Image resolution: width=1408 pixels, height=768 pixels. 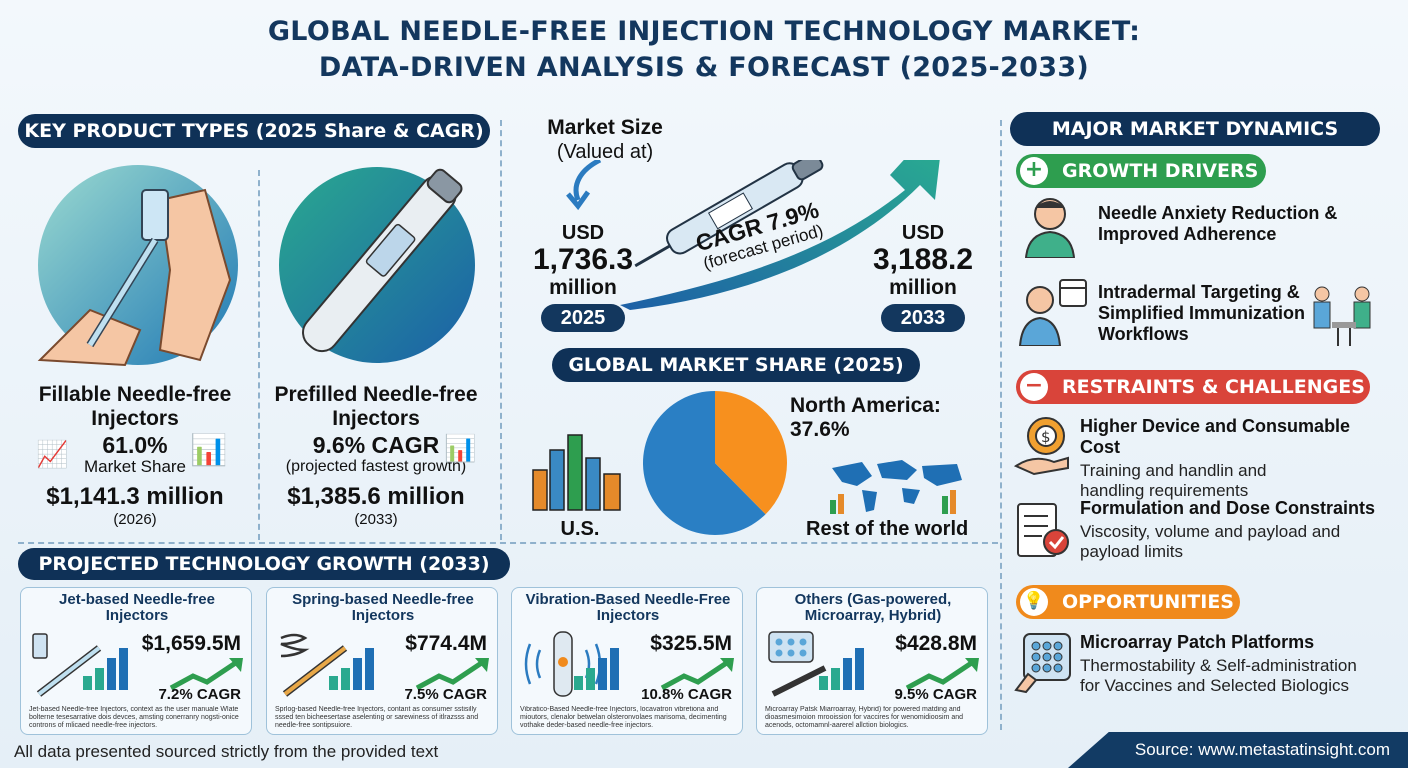 I want to click on market-start: USD 1,736.3 million 2025, so click(x=583, y=277).